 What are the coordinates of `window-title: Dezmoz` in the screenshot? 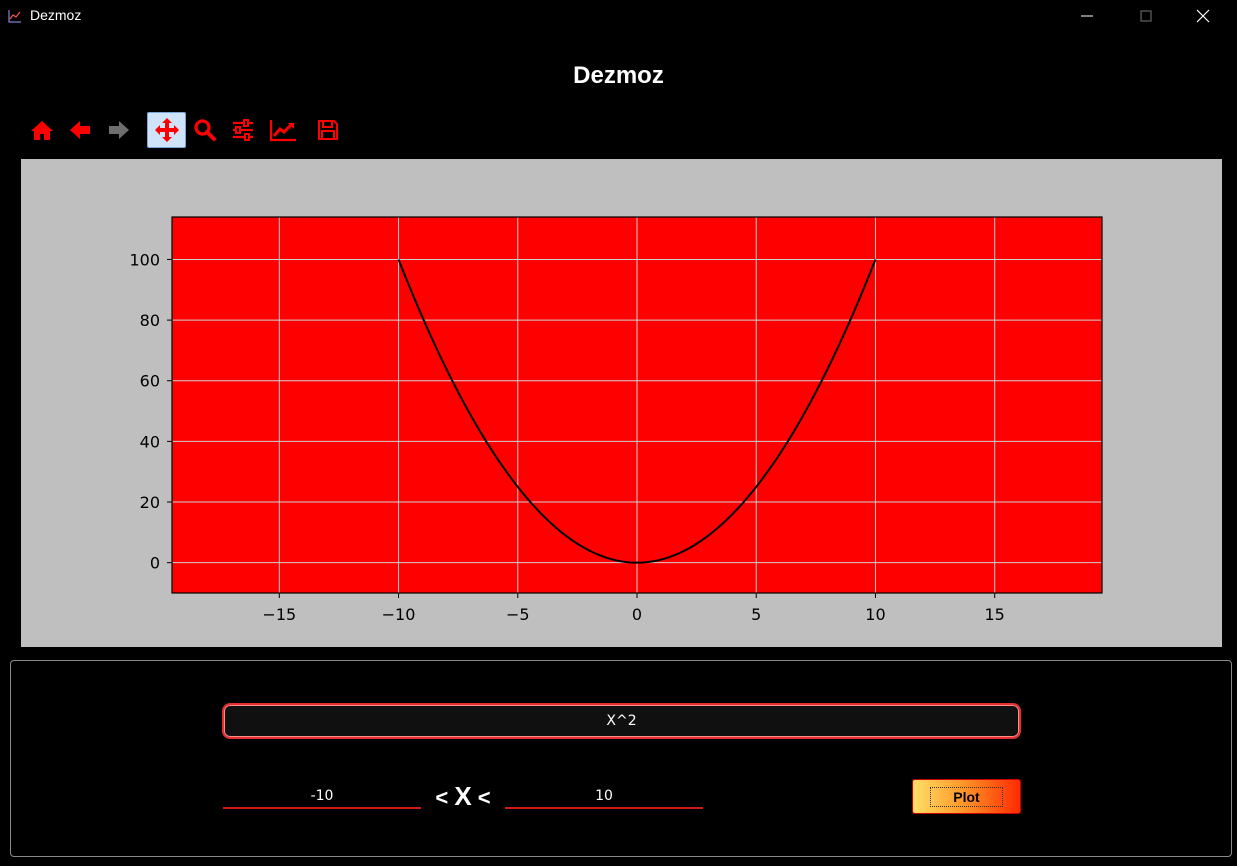 It's located at (56, 15).